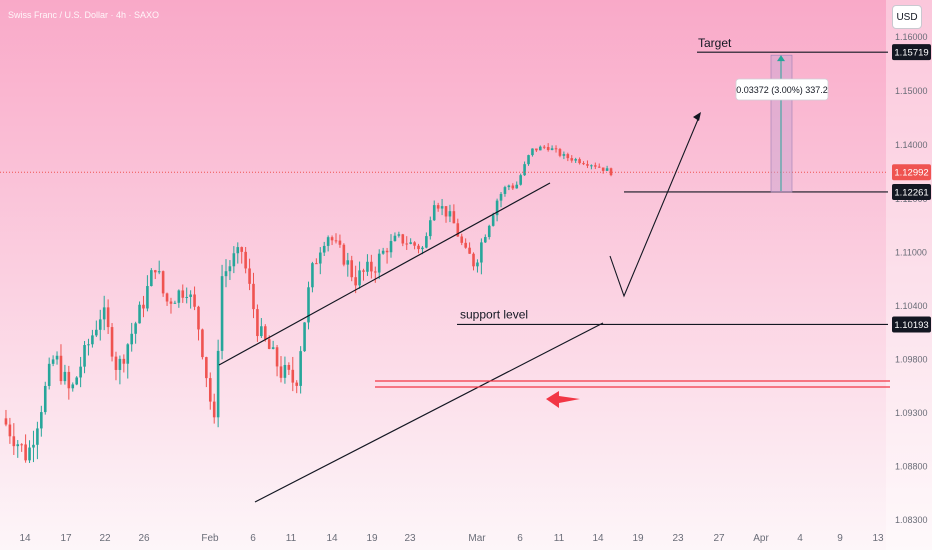 The height and width of the screenshot is (550, 932). I want to click on y-tick-label: 1.08300, so click(911, 520).